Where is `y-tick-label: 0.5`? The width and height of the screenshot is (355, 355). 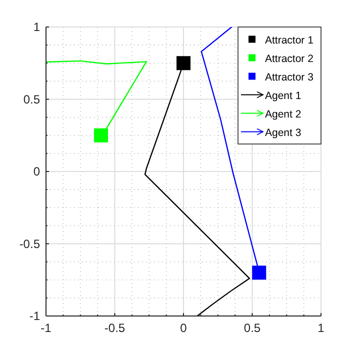 y-tick-label: 0.5 is located at coordinates (31, 99).